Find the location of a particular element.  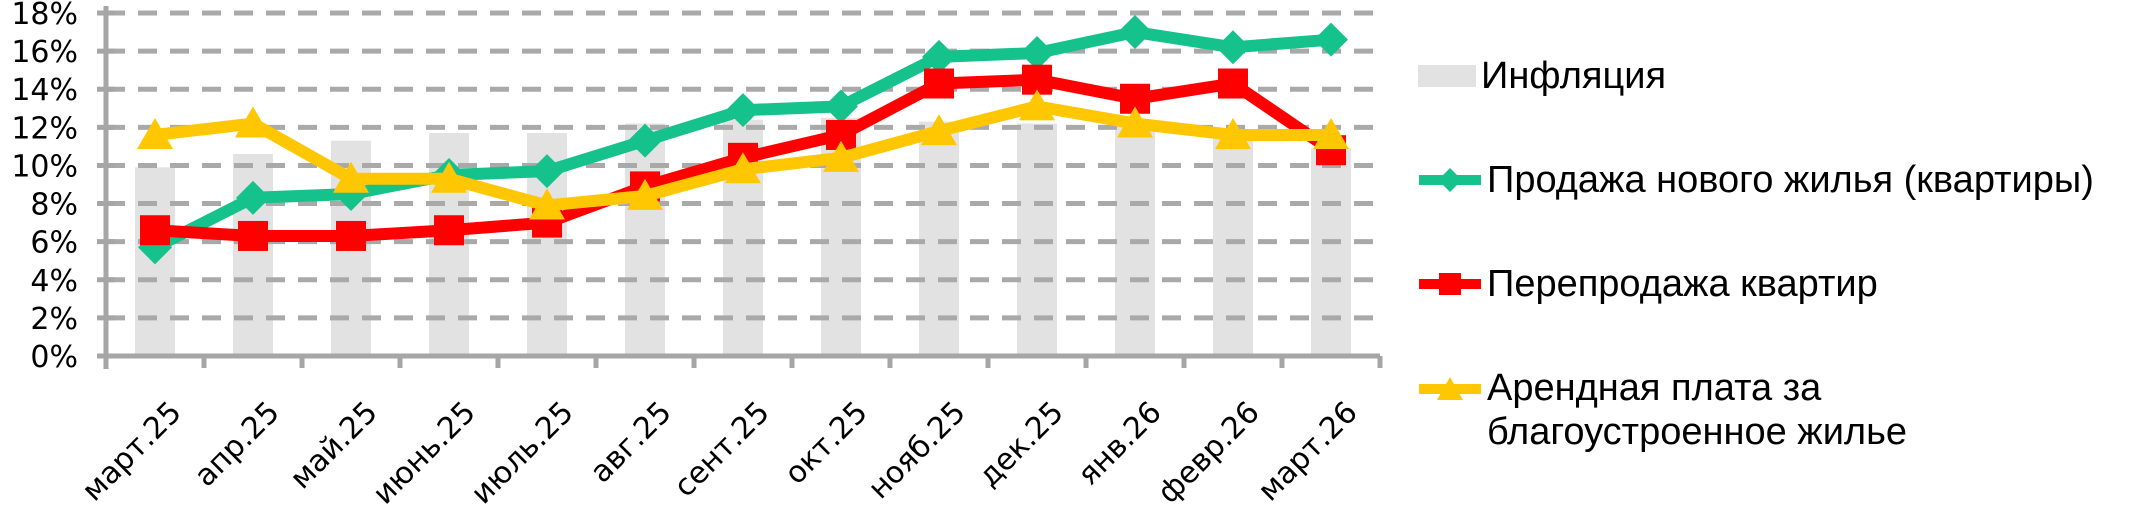

square-marker-icon is located at coordinates (1450, 284).